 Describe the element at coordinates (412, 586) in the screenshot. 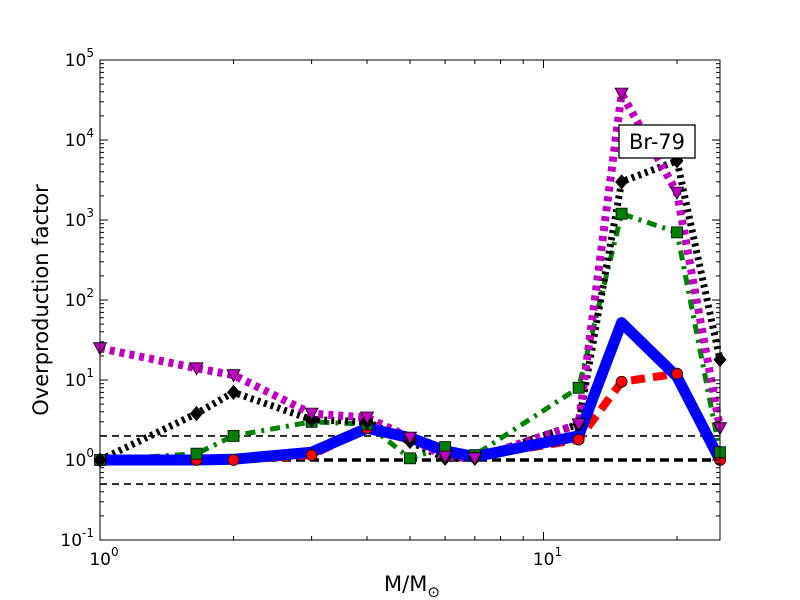

I see `x-axis-title: M/M⊙` at that location.